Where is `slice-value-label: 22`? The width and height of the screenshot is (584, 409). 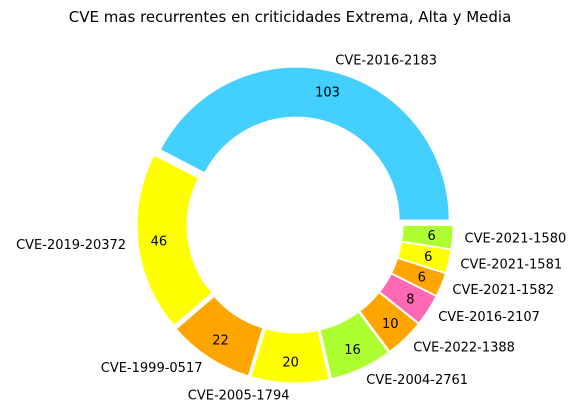
slice-value-label: 22 is located at coordinates (220, 340).